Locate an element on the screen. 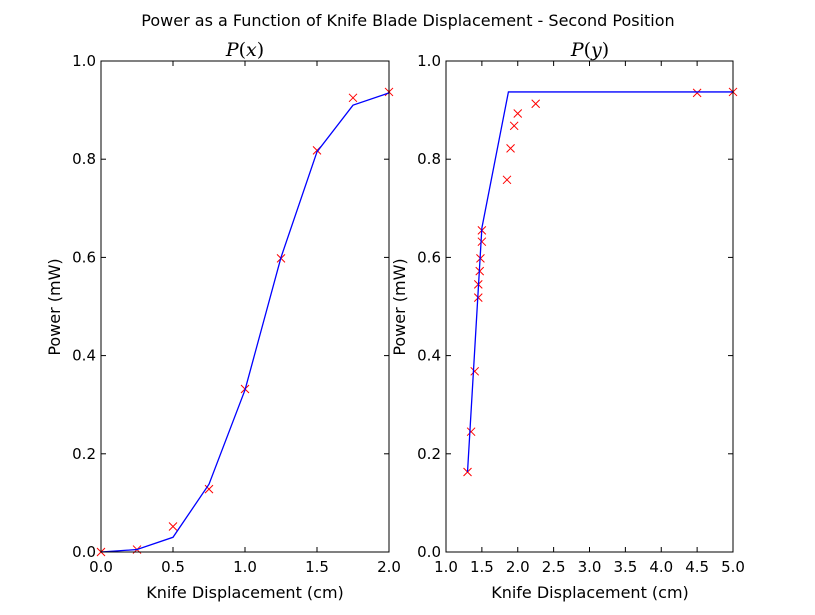 The height and width of the screenshot is (615, 815). panel-py-xtick-label: 3.0 is located at coordinates (590, 567).